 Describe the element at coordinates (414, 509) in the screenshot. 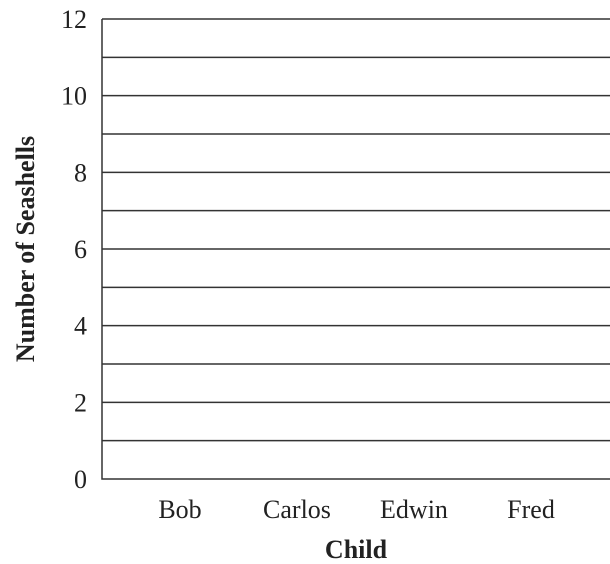

I see `x-tick-label: Edwin` at that location.